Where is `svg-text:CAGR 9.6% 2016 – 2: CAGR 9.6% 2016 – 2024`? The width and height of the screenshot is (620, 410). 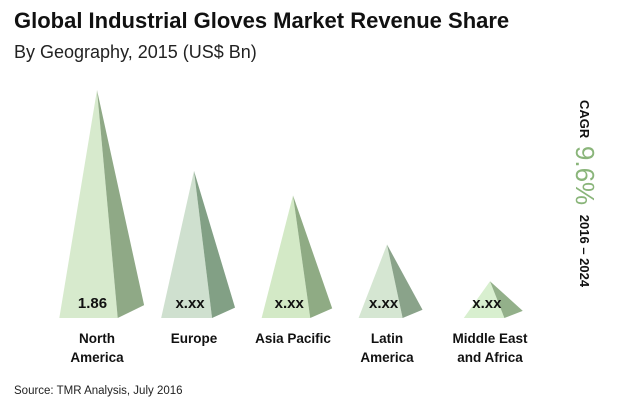
svg-text:CAGR 9.6% 2016 – 2: CAGR 9.6% 2016 – 2024 is located at coordinates (585, 194).